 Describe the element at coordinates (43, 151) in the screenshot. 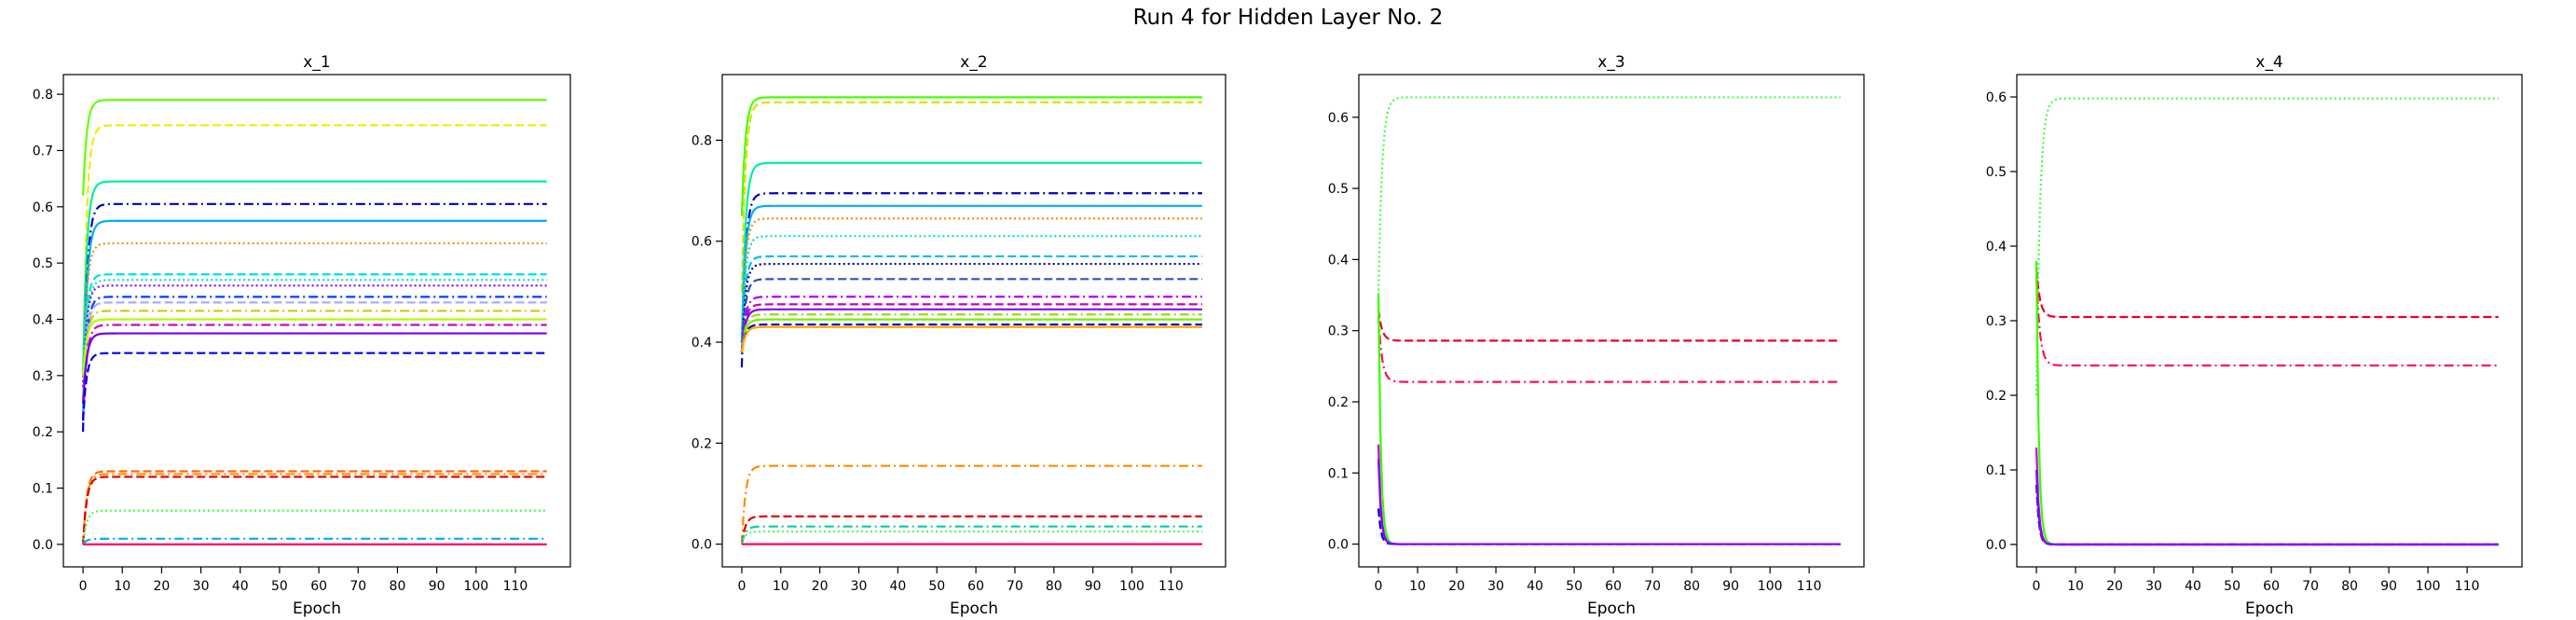

I see `y-tick-label: 0.7` at that location.